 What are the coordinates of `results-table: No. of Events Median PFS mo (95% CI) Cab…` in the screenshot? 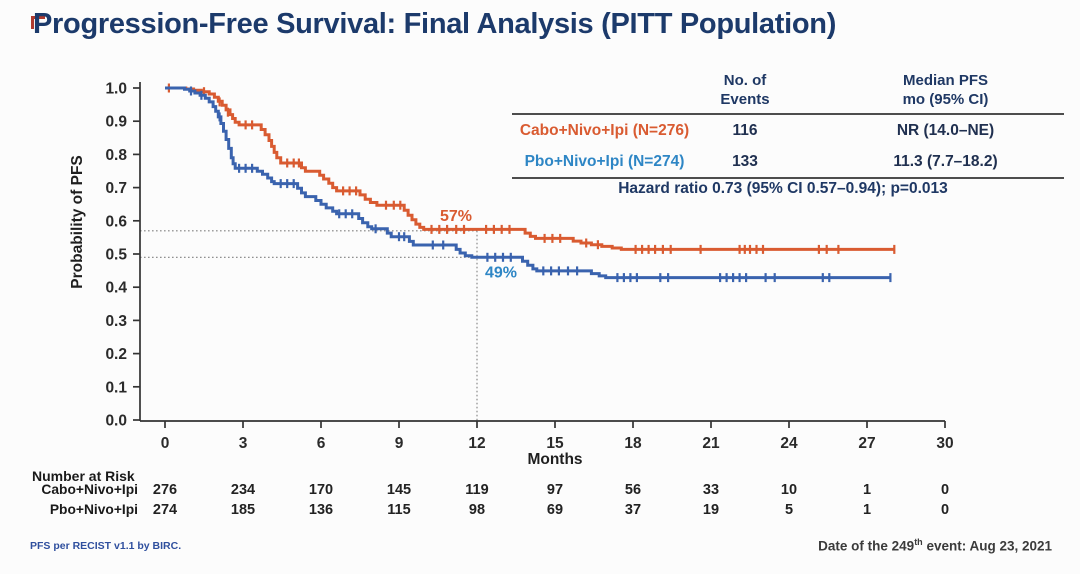 It's located at (783, 125).